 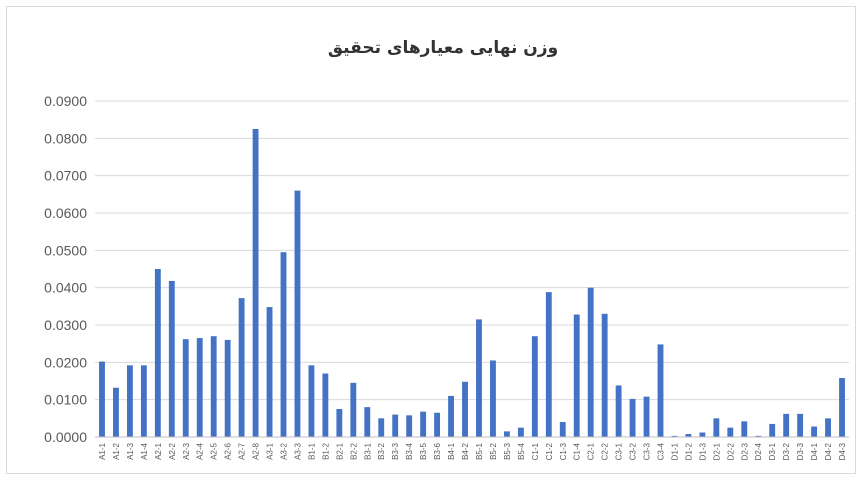 What do you see at coordinates (339, 450) in the screenshot?
I see `x-tick-label: B2-1` at bounding box center [339, 450].